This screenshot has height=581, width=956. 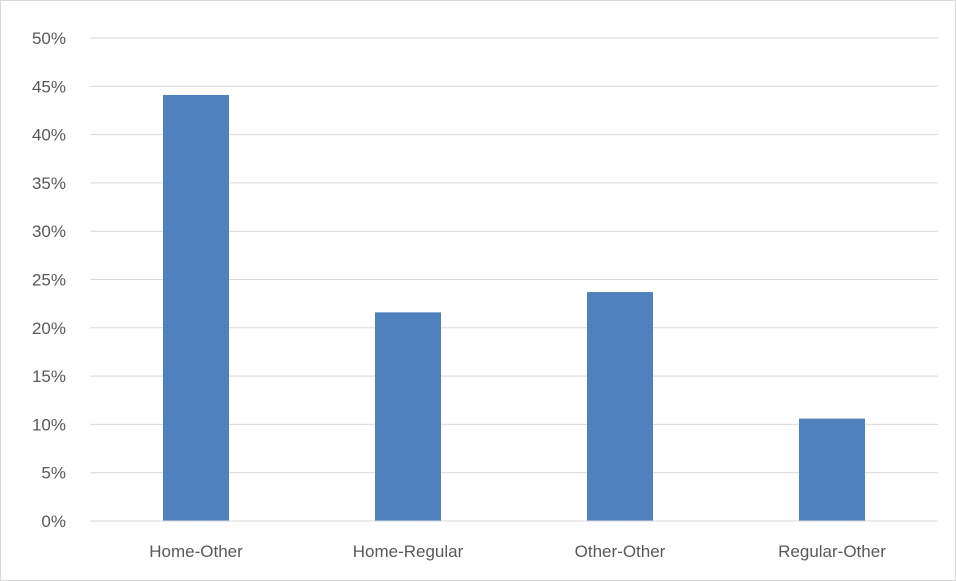 I want to click on bar-home-regular, so click(x=408, y=416).